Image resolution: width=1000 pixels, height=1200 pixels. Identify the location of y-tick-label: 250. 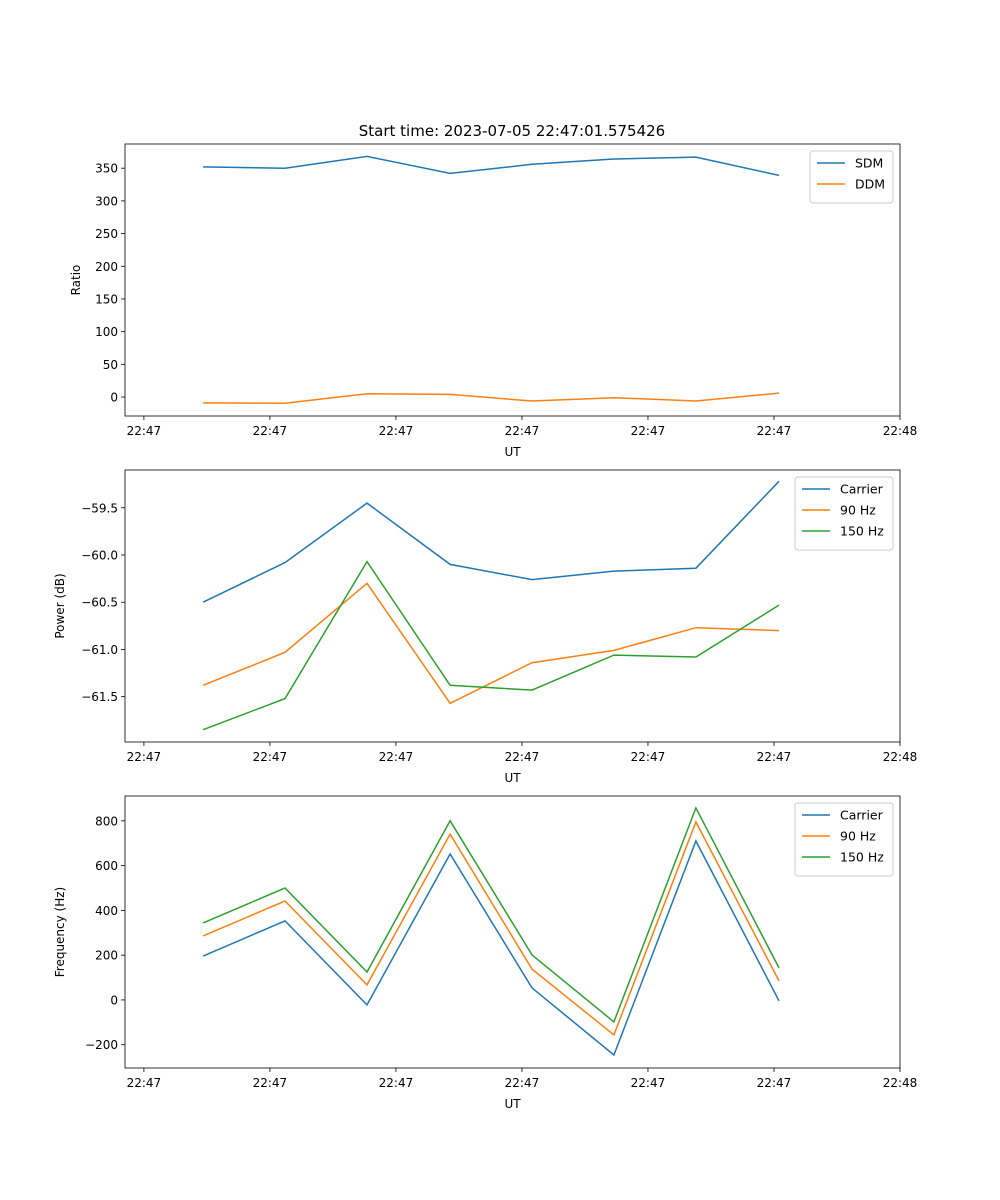
(106, 234).